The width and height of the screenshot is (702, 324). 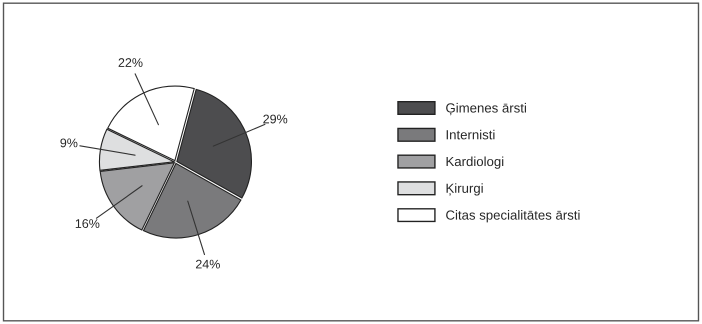 What do you see at coordinates (130, 62) in the screenshot?
I see `data-label: 22%` at bounding box center [130, 62].